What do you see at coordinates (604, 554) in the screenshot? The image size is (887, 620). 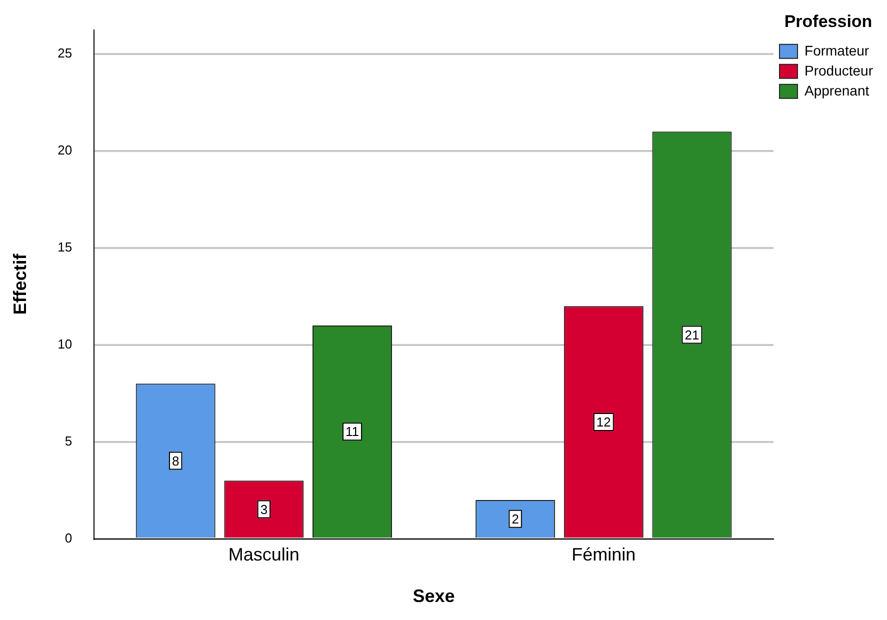 I see `x-tick-label: Féminin` at bounding box center [604, 554].